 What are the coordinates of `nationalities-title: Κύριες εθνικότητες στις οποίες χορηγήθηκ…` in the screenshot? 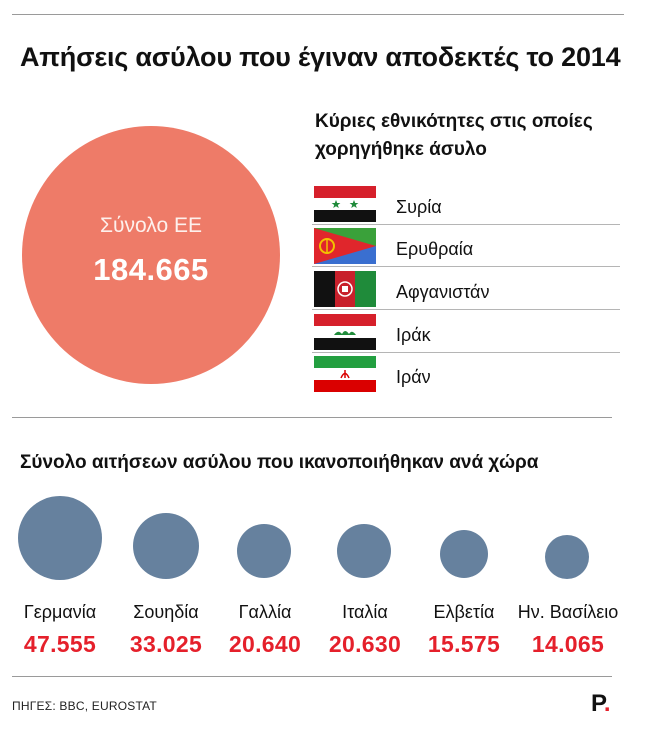 It's located at (475, 136).